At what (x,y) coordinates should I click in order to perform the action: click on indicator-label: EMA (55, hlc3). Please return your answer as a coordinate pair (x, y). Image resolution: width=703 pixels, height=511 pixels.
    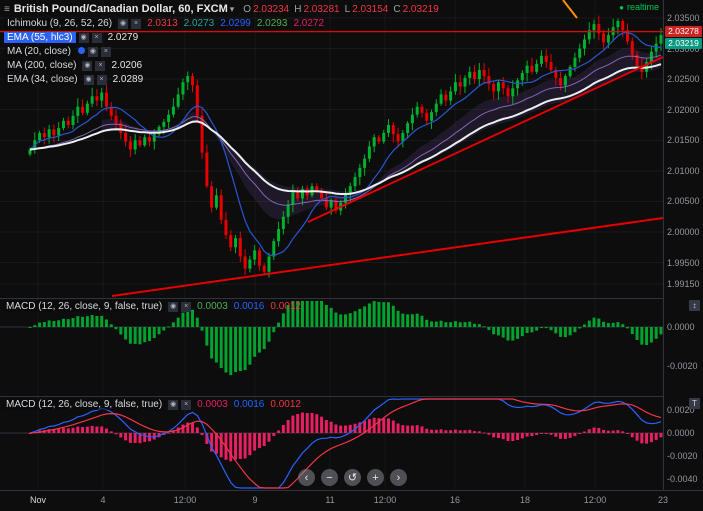
    Looking at the image, I should click on (40, 37).